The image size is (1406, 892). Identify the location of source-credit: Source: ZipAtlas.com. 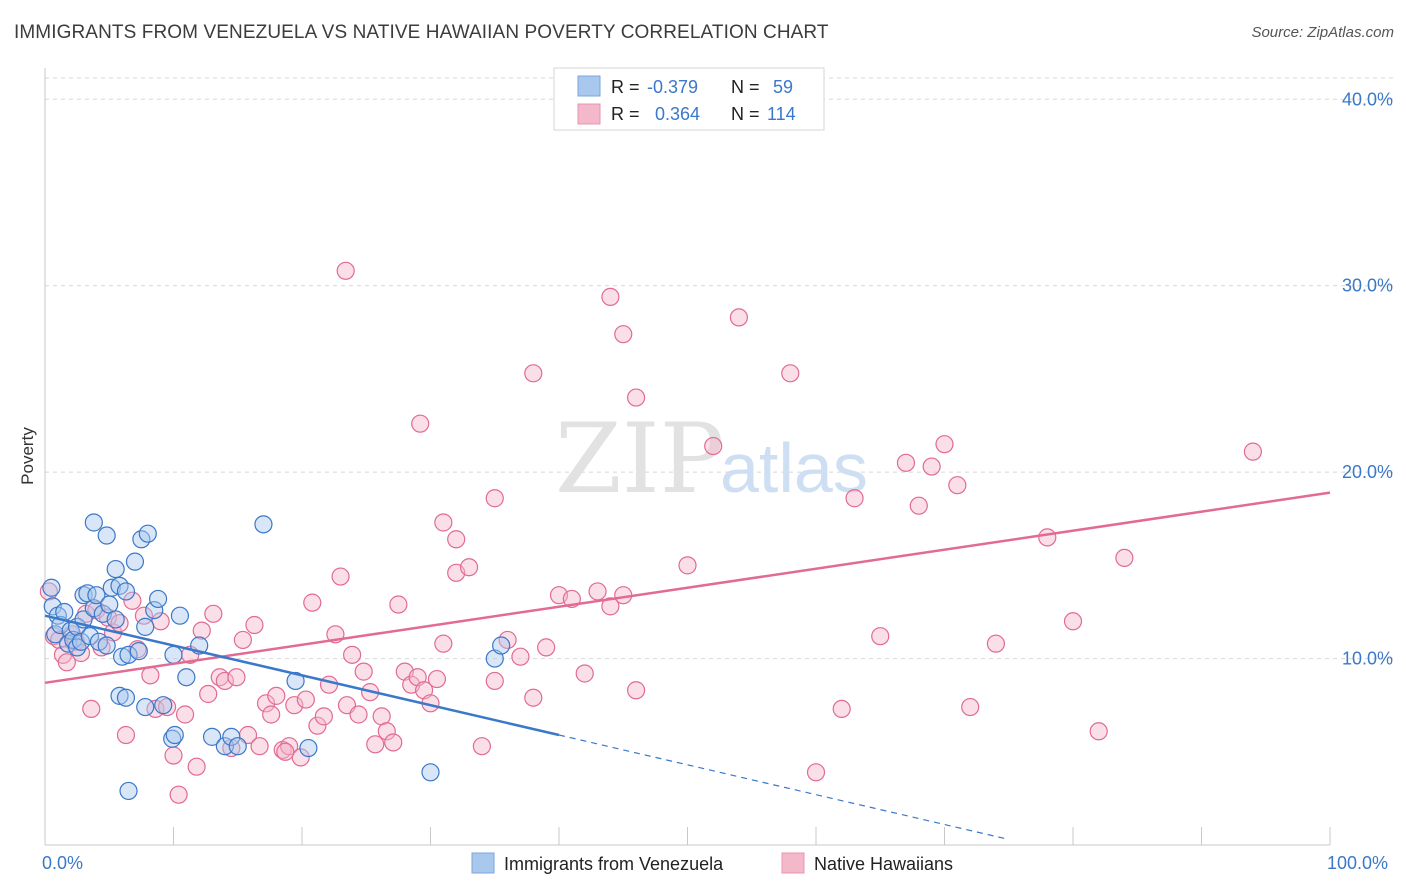
(1322, 32).